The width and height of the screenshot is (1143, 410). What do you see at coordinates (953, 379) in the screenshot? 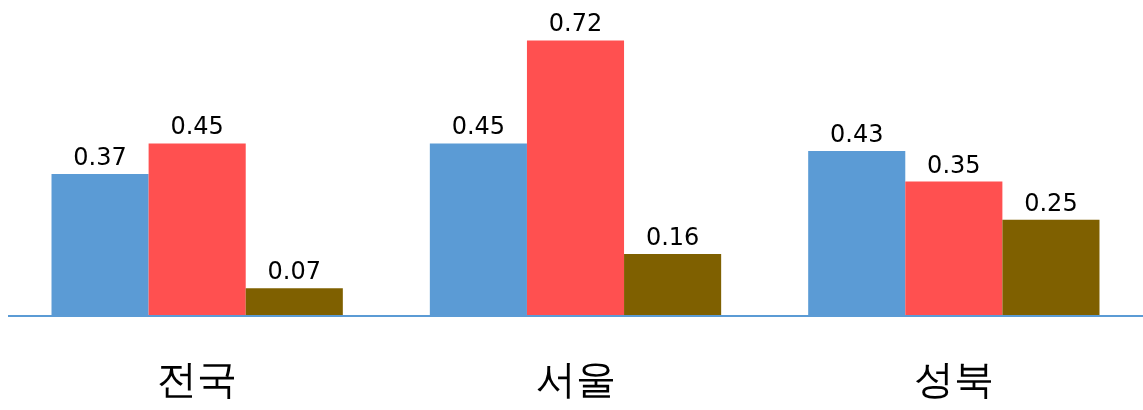
I see `x-tick-label: 성북` at bounding box center [953, 379].